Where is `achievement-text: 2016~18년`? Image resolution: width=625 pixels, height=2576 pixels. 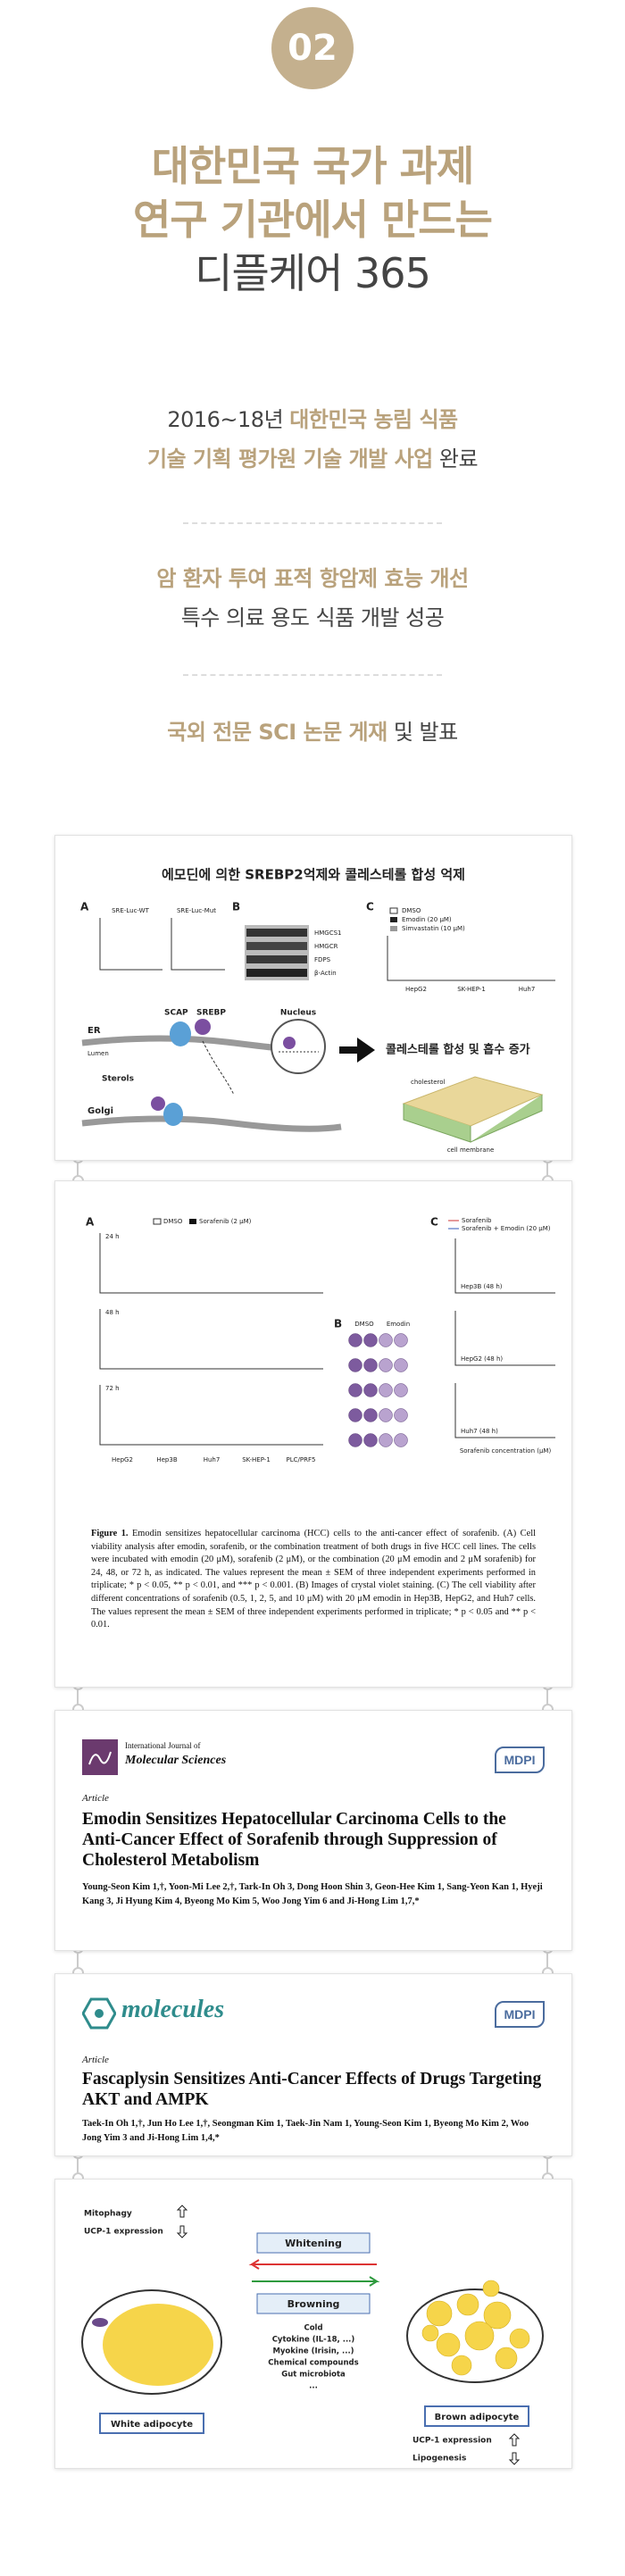
achievement-text: 2016~18년 is located at coordinates (229, 419).